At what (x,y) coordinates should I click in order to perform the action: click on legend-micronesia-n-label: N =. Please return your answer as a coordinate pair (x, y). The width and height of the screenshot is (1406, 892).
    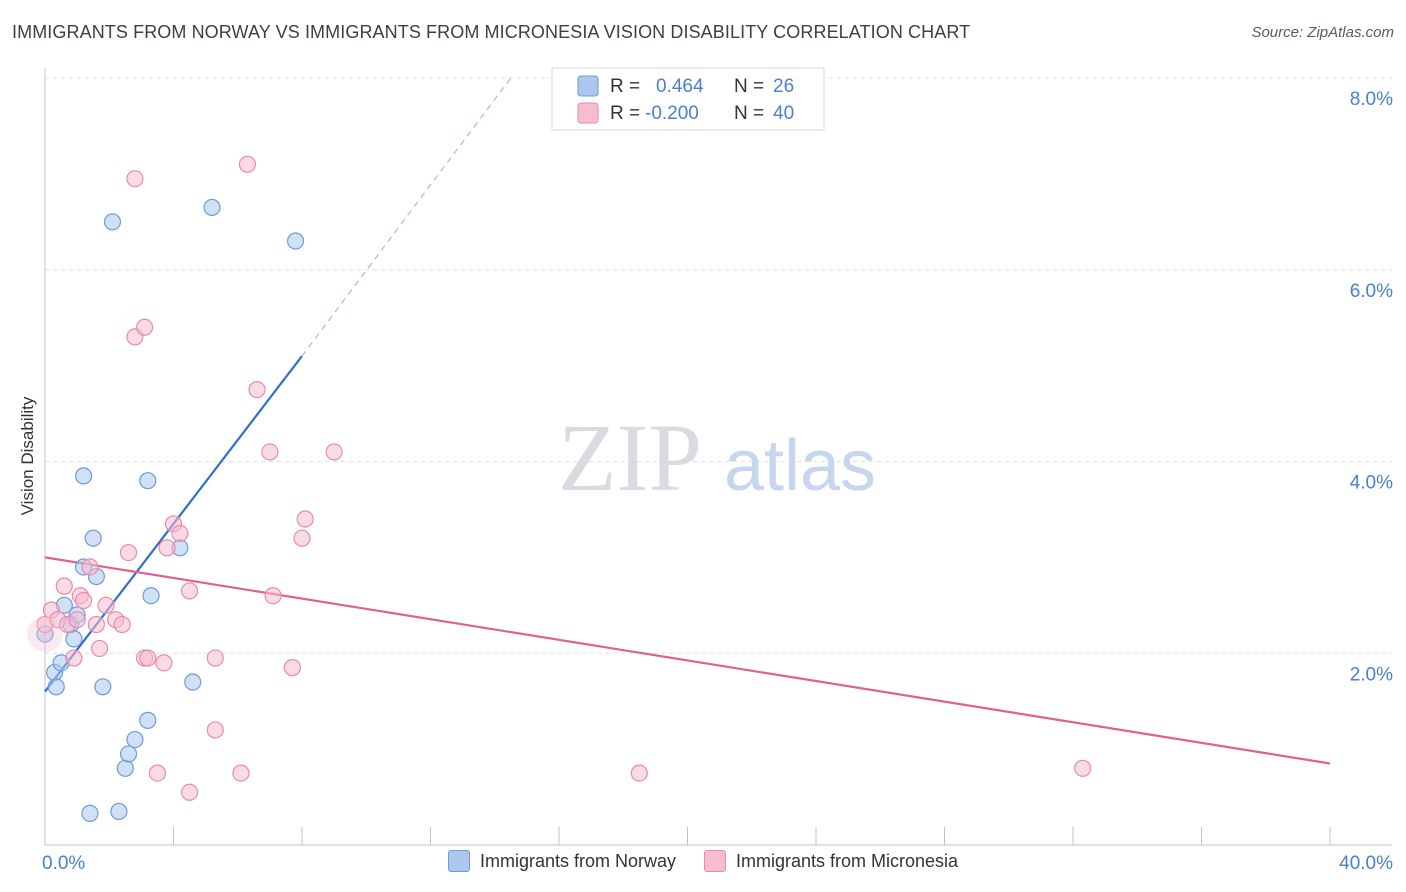
    Looking at the image, I should click on (749, 113).